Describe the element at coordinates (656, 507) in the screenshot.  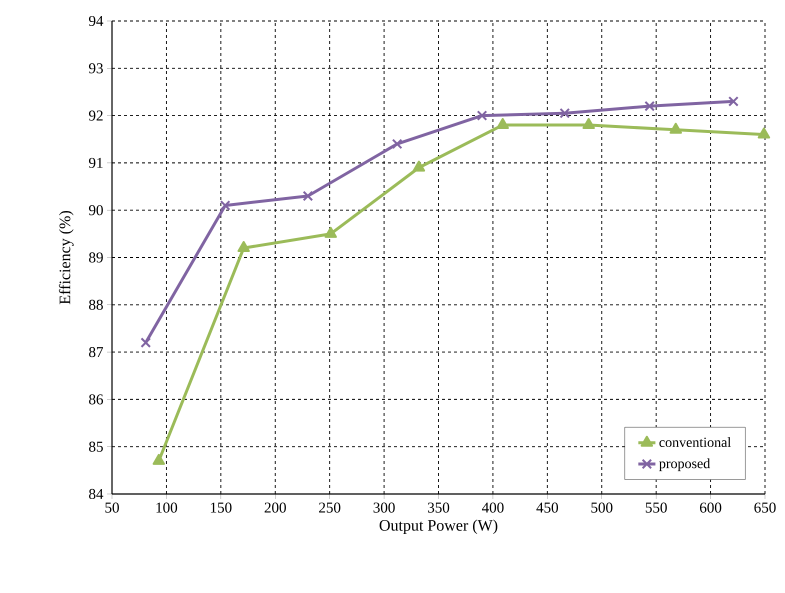
I see `x-tick-label: 550` at that location.